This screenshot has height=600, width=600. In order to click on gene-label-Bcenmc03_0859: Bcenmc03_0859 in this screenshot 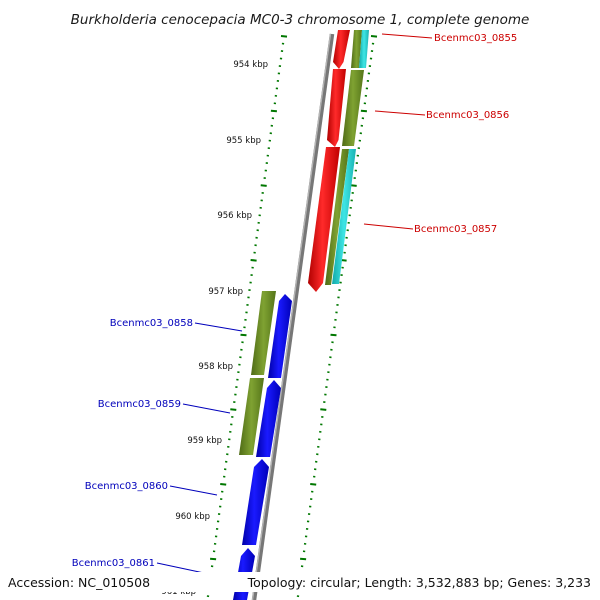, I will do `click(139, 404)`.